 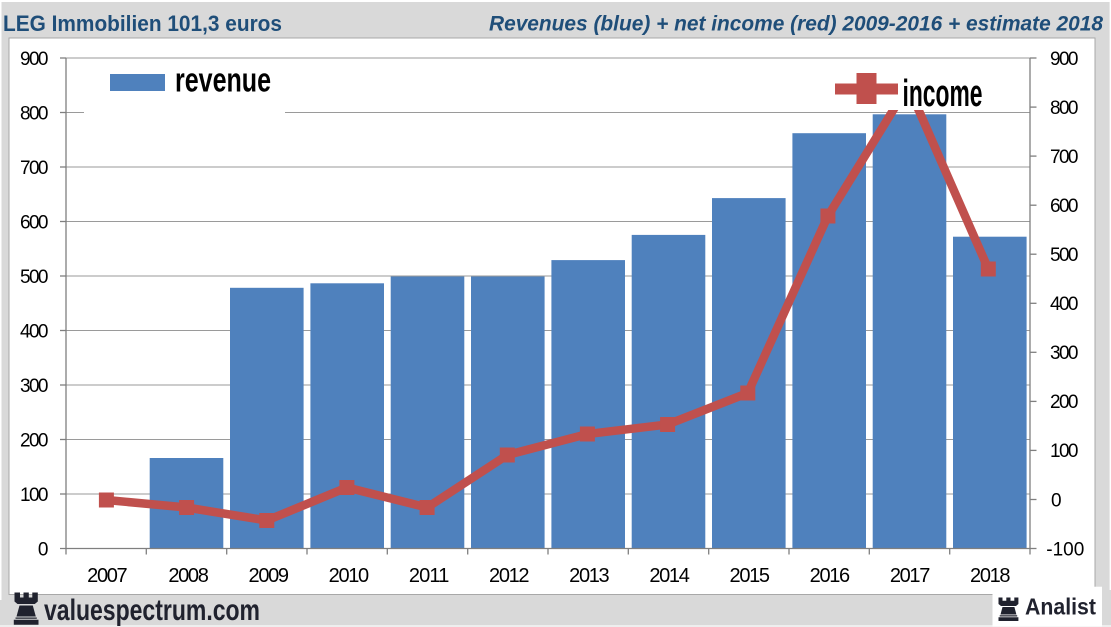 What do you see at coordinates (1065, 549) in the screenshot?
I see `svg-text: -100` at bounding box center [1065, 549].